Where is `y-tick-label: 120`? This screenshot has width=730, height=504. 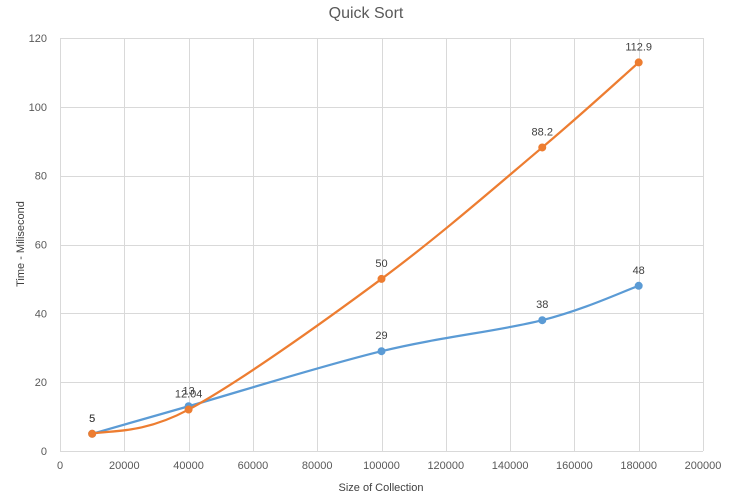 y-tick-label: 120 is located at coordinates (38, 39).